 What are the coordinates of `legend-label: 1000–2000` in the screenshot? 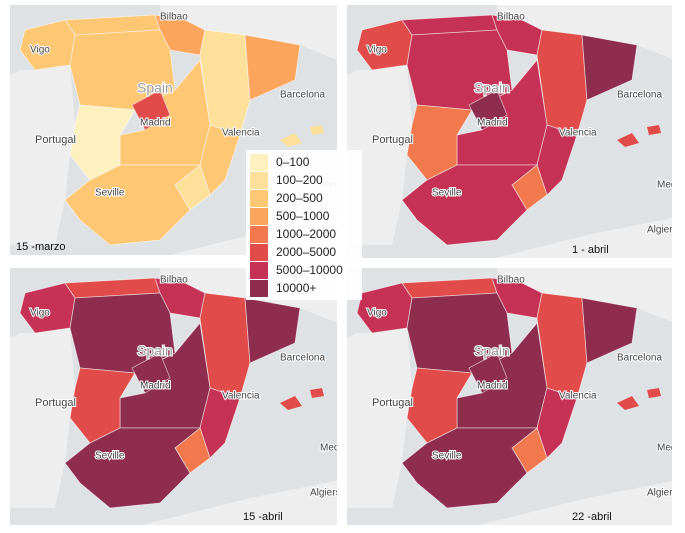 It's located at (306, 234).